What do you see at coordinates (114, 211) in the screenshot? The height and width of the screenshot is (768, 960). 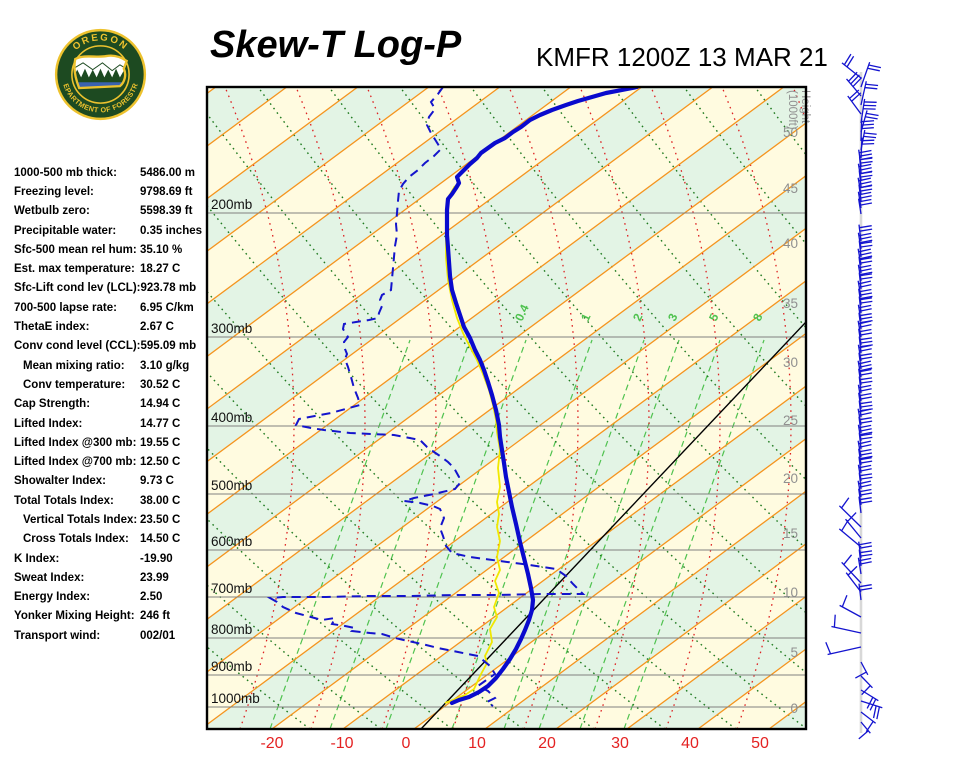 I see `stat-row: Wetbulb zero: 5598.39 ft` at bounding box center [114, 211].